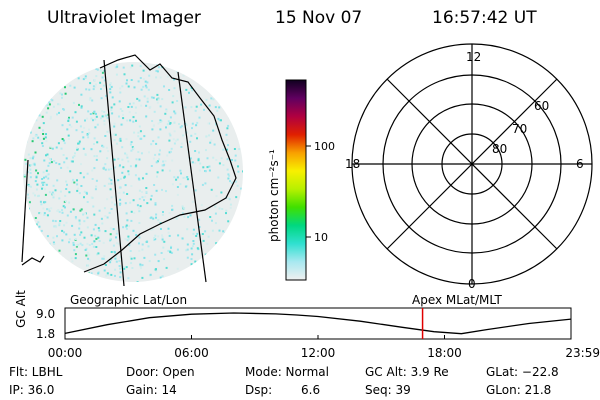 This screenshot has width=600, height=400. What do you see at coordinates (274, 195) in the screenshot?
I see `colorbar-label: photon cm⁻²s⁻¹` at bounding box center [274, 195].